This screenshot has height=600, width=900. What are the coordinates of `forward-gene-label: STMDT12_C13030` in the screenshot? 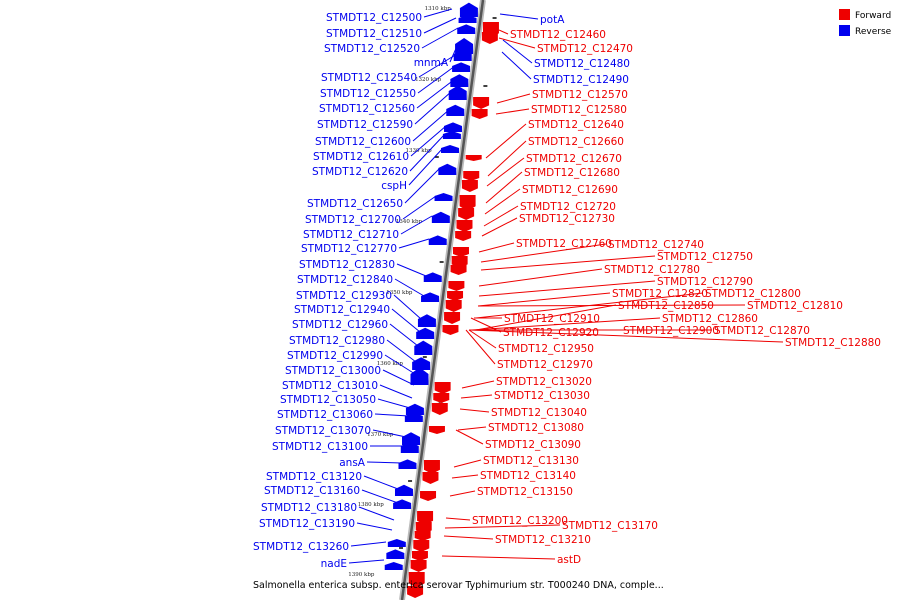 It's located at (542, 396).